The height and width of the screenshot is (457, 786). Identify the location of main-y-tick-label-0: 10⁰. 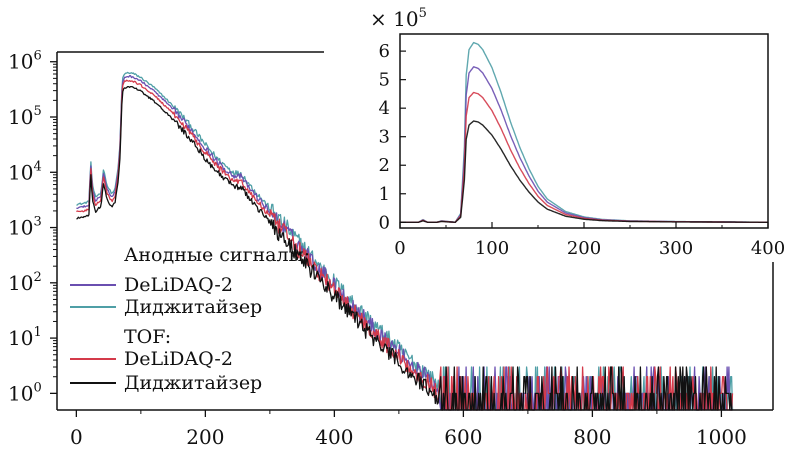
(25, 392).